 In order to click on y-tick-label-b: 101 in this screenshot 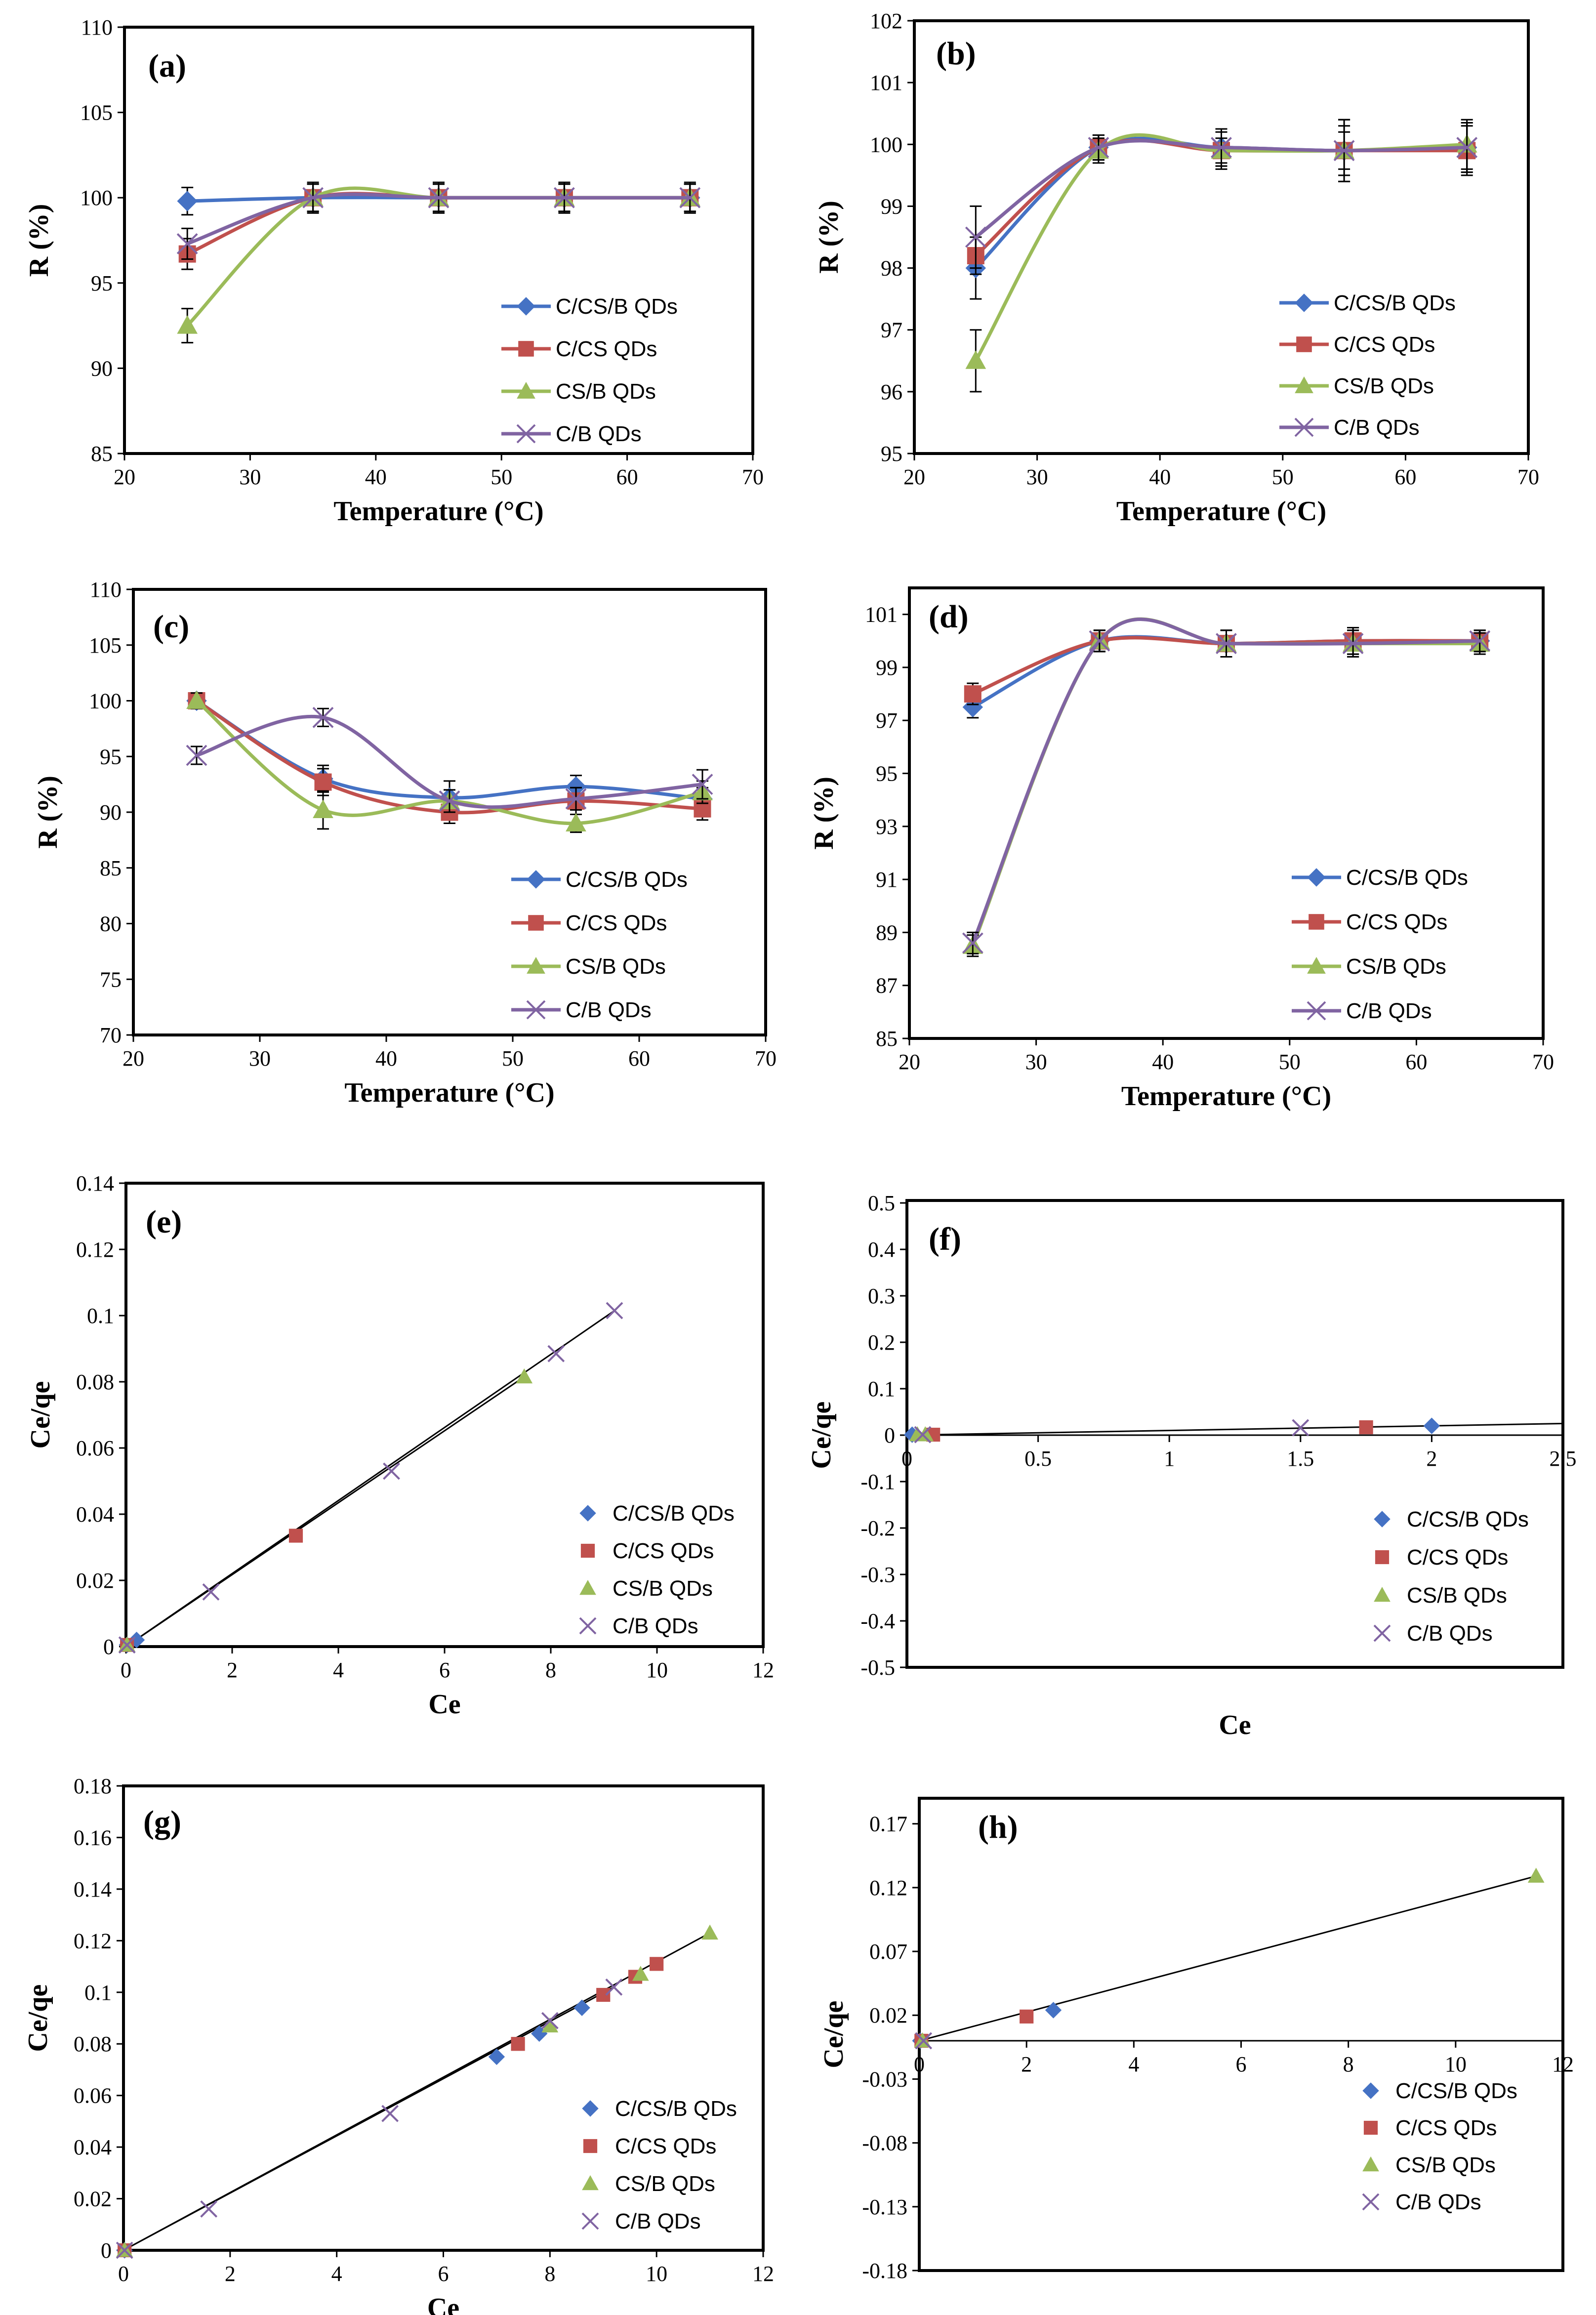, I will do `click(886, 83)`.